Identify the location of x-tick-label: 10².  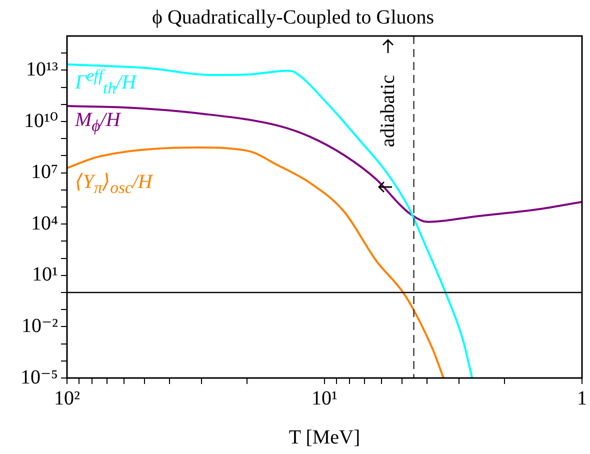
(67, 398).